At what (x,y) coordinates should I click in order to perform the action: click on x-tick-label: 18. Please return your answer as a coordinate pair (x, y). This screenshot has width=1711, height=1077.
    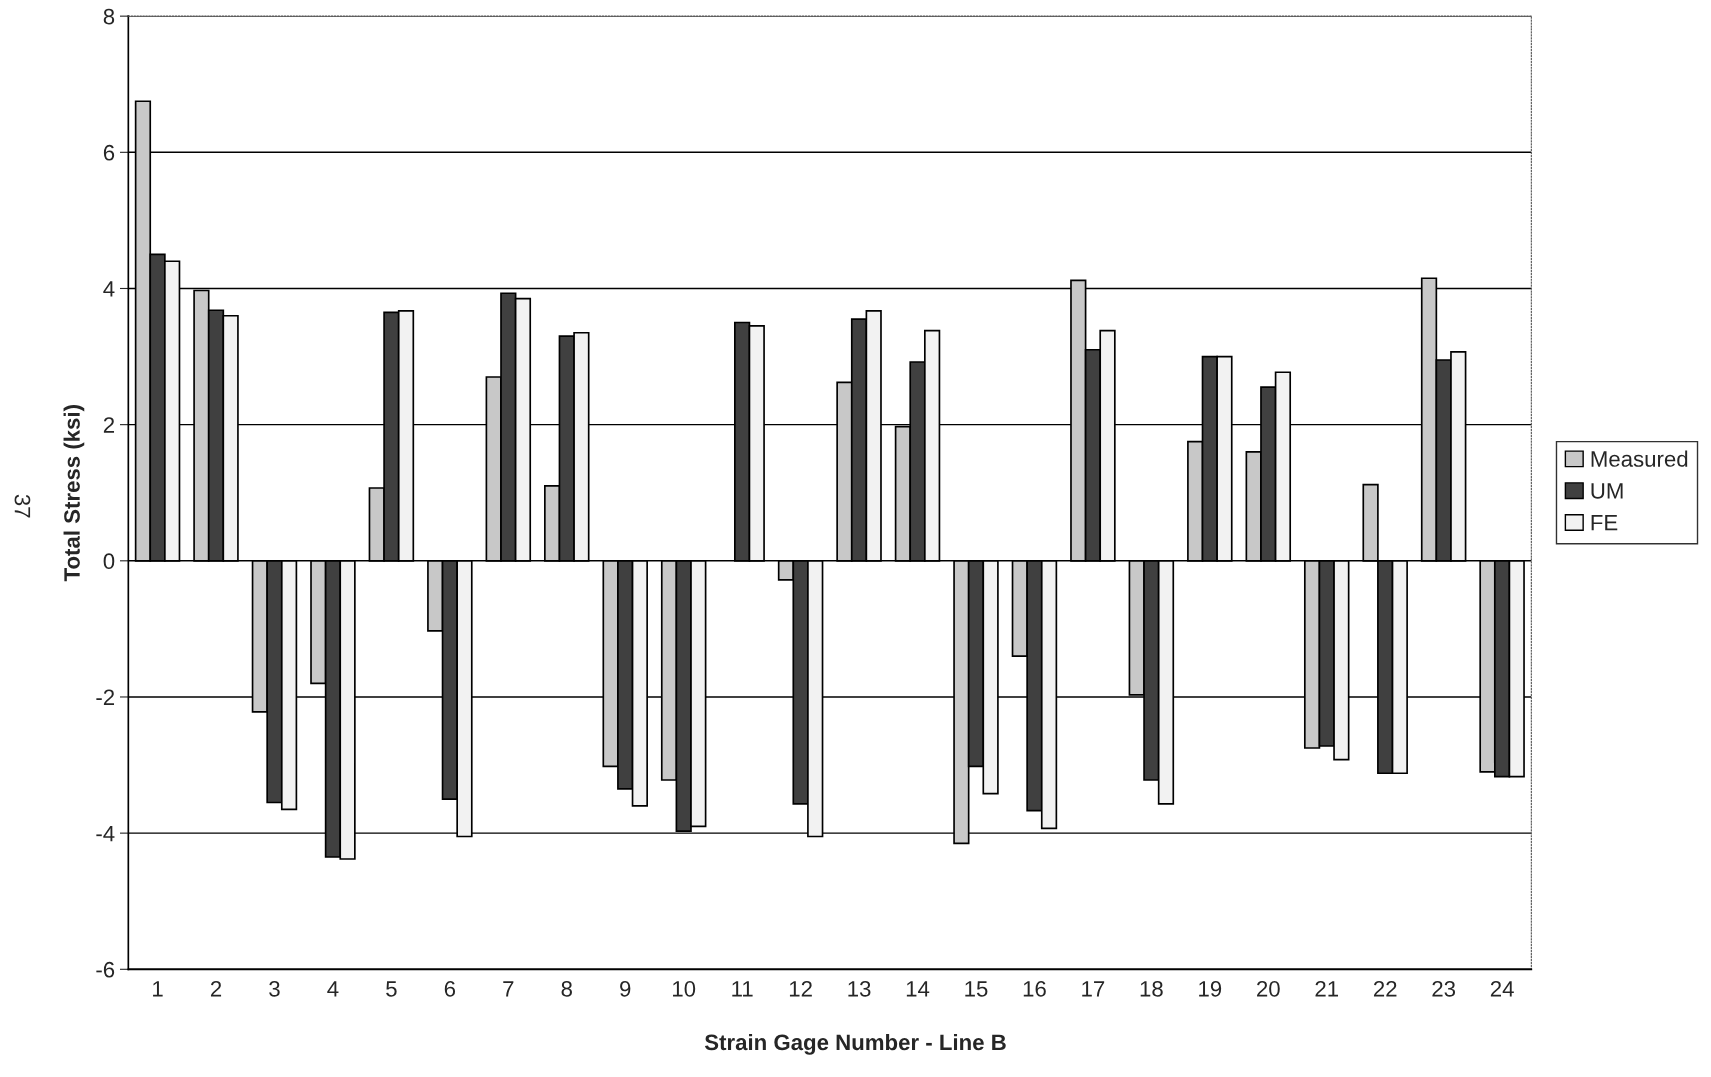
    Looking at the image, I should click on (1151, 989).